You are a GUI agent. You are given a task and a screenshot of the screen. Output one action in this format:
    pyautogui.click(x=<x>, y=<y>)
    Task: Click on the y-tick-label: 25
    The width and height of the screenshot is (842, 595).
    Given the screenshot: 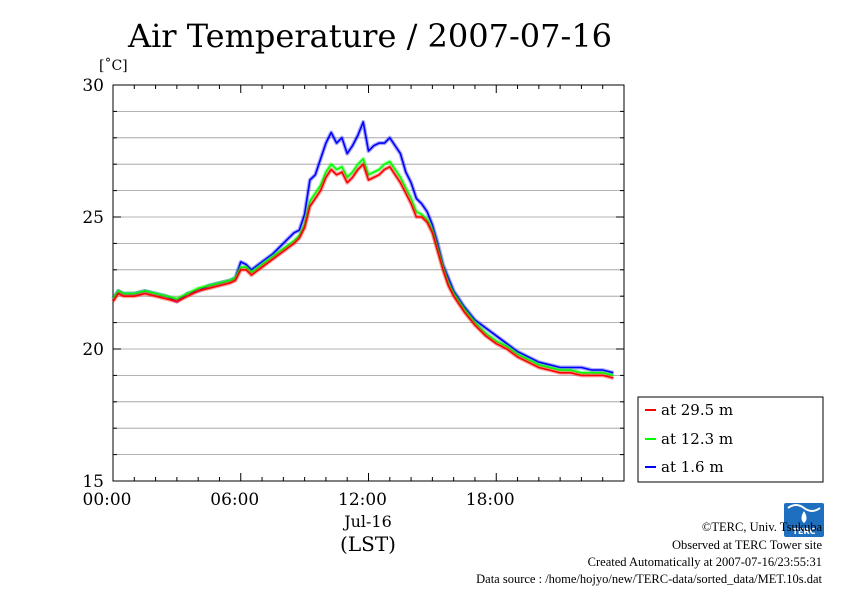 What is the action you would take?
    pyautogui.click(x=93, y=218)
    